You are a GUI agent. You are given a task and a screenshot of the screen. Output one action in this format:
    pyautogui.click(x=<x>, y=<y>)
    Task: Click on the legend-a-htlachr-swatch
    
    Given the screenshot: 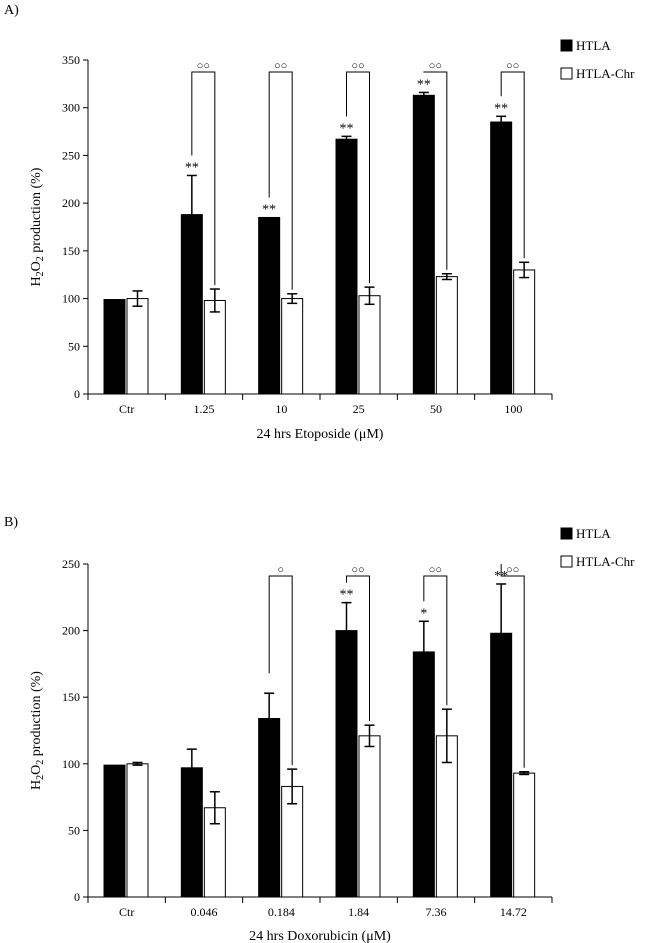 What is the action you would take?
    pyautogui.click(x=566, y=73)
    